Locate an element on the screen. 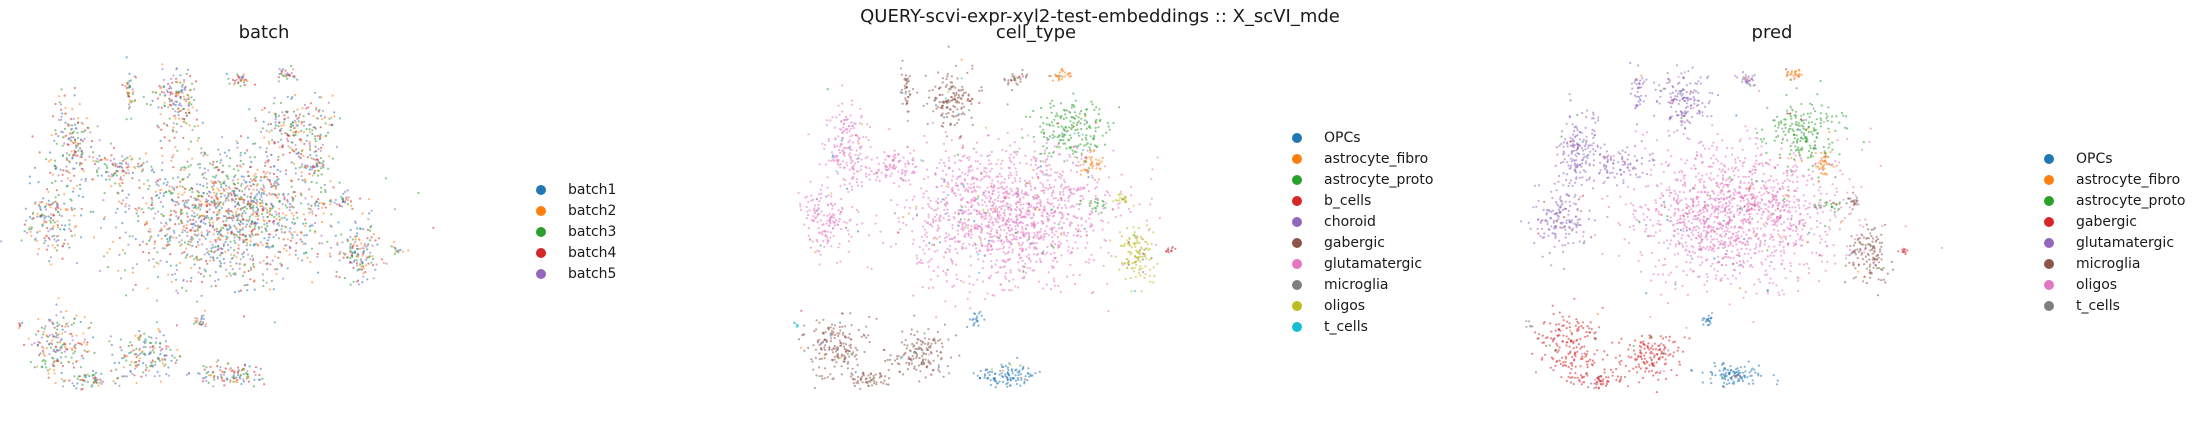 Image resolution: width=2200 pixels, height=427 pixels. legend-item: batch3 is located at coordinates (576, 231).